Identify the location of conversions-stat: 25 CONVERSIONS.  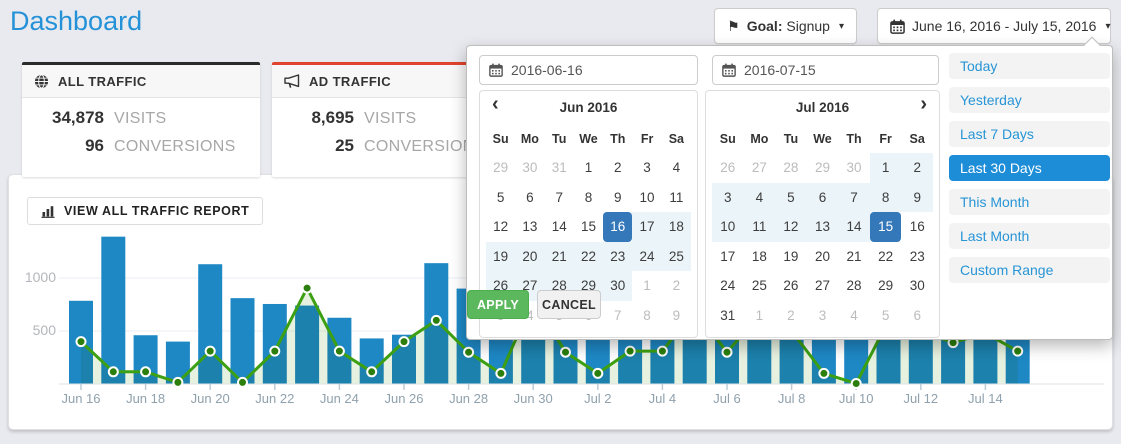
(391, 150).